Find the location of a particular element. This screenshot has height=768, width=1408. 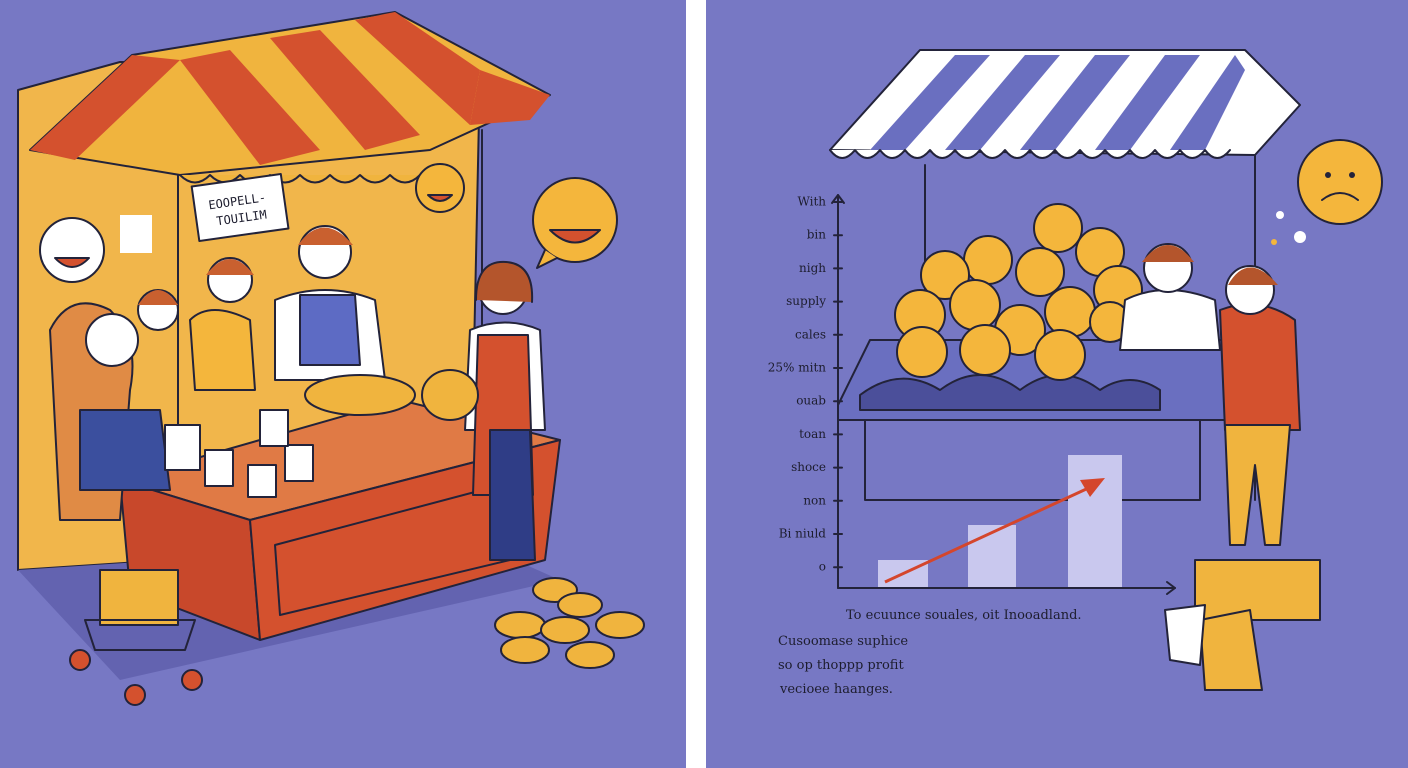

axis-label: 25% mitn is located at coordinates (797, 368).